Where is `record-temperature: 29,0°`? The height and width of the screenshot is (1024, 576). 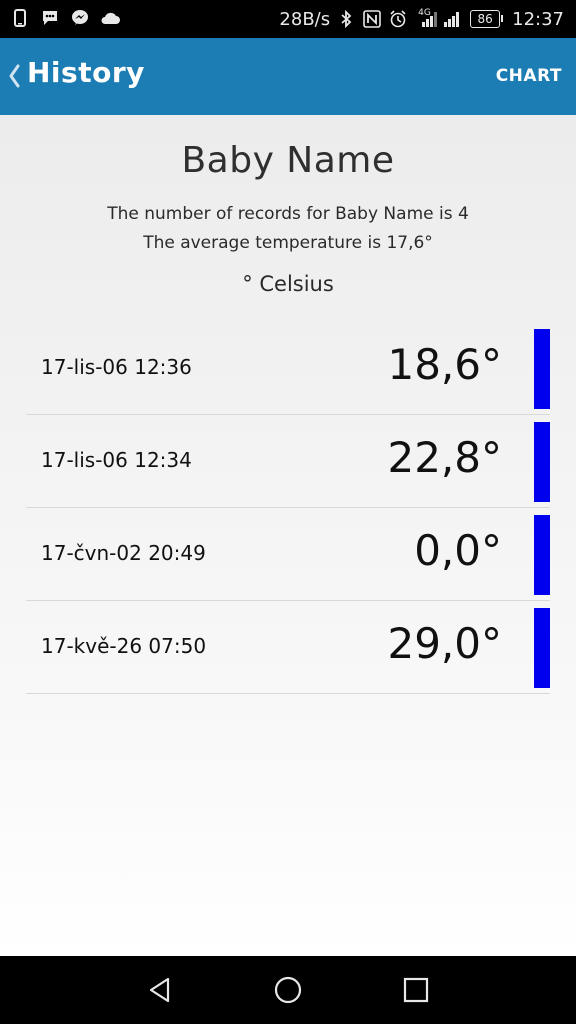 record-temperature: 29,0° is located at coordinates (444, 643).